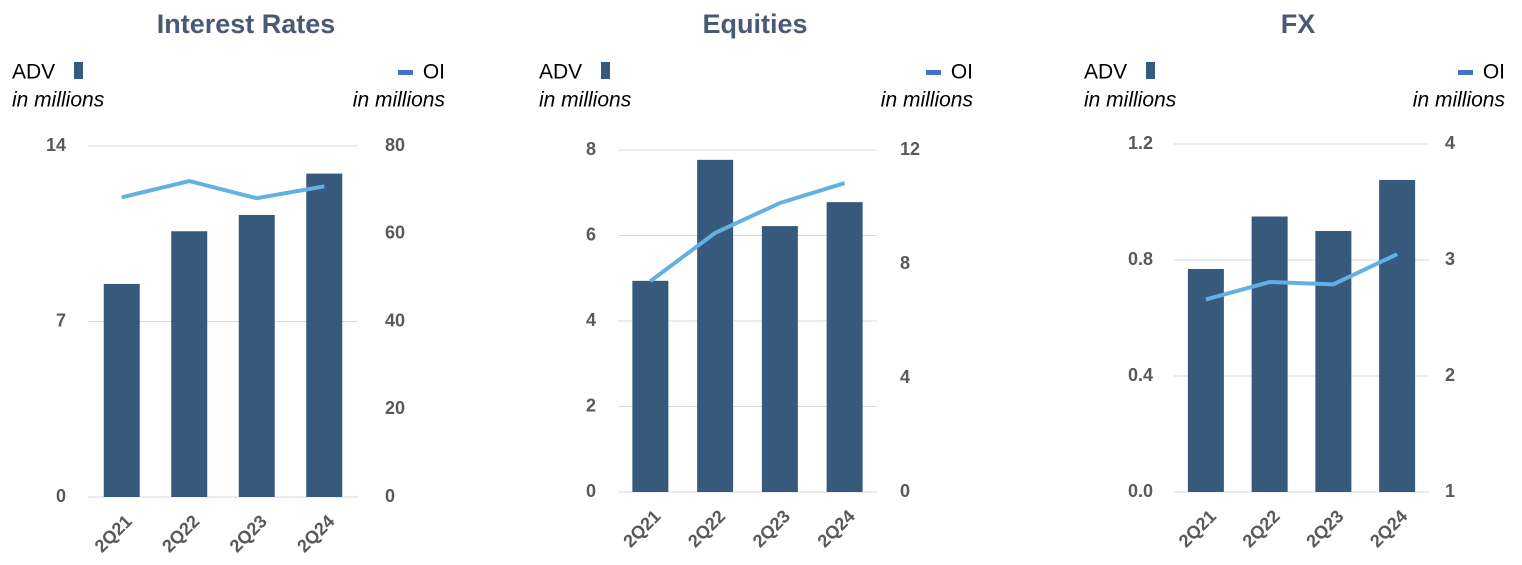 This screenshot has width=1522, height=565. What do you see at coordinates (1140, 143) in the screenshot?
I see `y-tick-label: 1.2` at bounding box center [1140, 143].